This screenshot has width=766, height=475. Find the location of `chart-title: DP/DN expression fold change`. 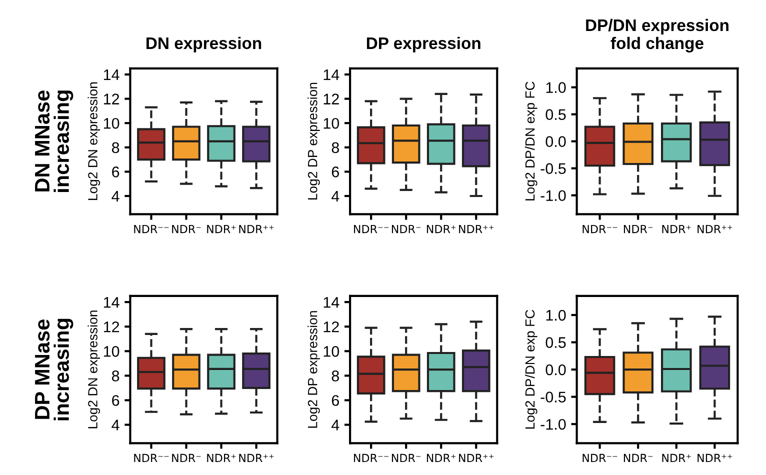

chart-title: DP/DN expression fold change is located at coordinates (657, 35).